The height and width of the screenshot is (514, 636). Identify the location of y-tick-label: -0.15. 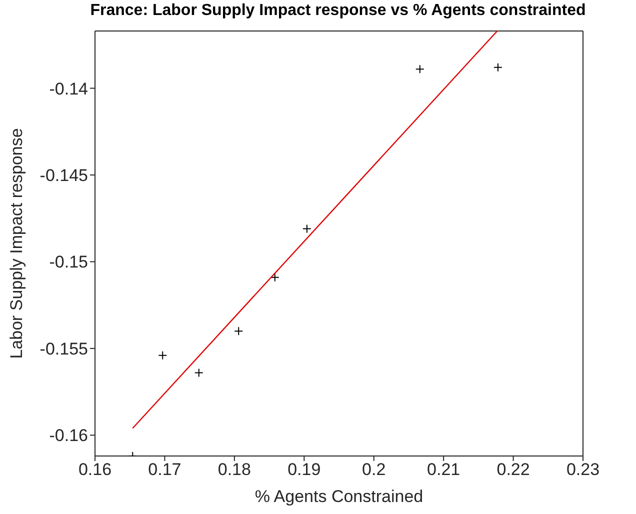
(68, 262).